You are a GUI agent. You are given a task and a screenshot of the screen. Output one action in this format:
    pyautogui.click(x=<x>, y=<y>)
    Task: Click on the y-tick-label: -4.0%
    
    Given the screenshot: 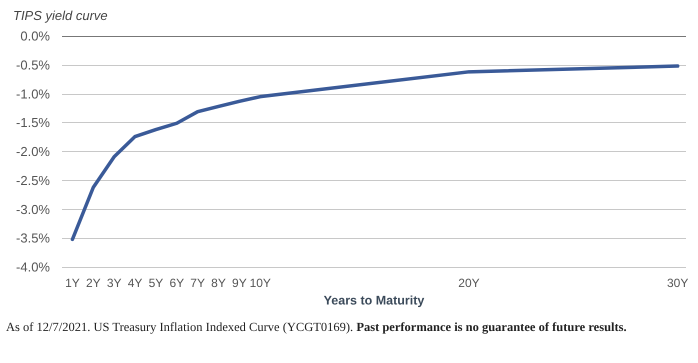 What is the action you would take?
    pyautogui.click(x=33, y=267)
    